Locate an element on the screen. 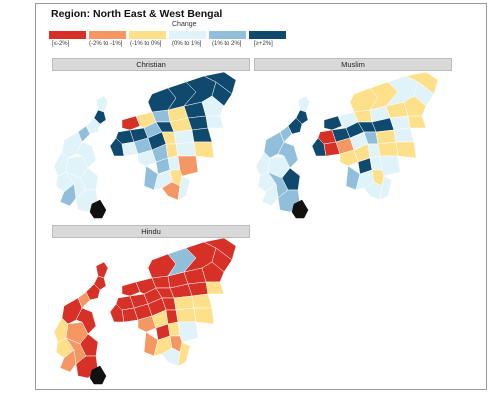 The width and height of the screenshot is (500, 403). mn24 is located at coordinates (386, 137).